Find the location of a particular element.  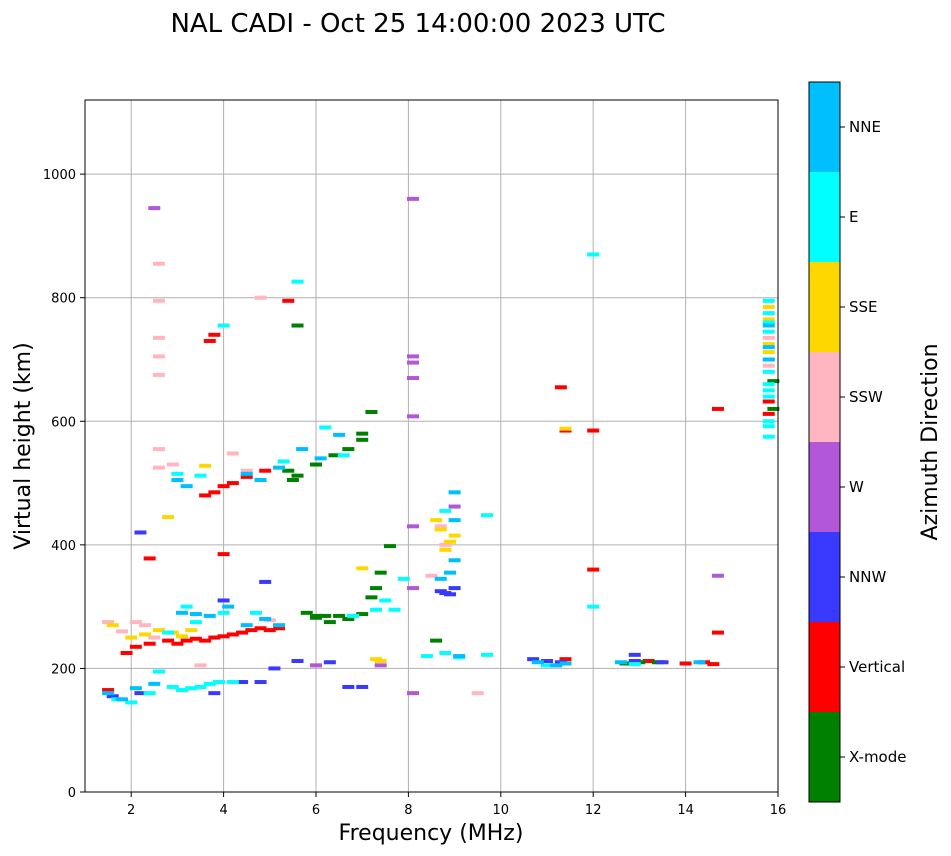

y-tick-label: 400 is located at coordinates (63, 546).